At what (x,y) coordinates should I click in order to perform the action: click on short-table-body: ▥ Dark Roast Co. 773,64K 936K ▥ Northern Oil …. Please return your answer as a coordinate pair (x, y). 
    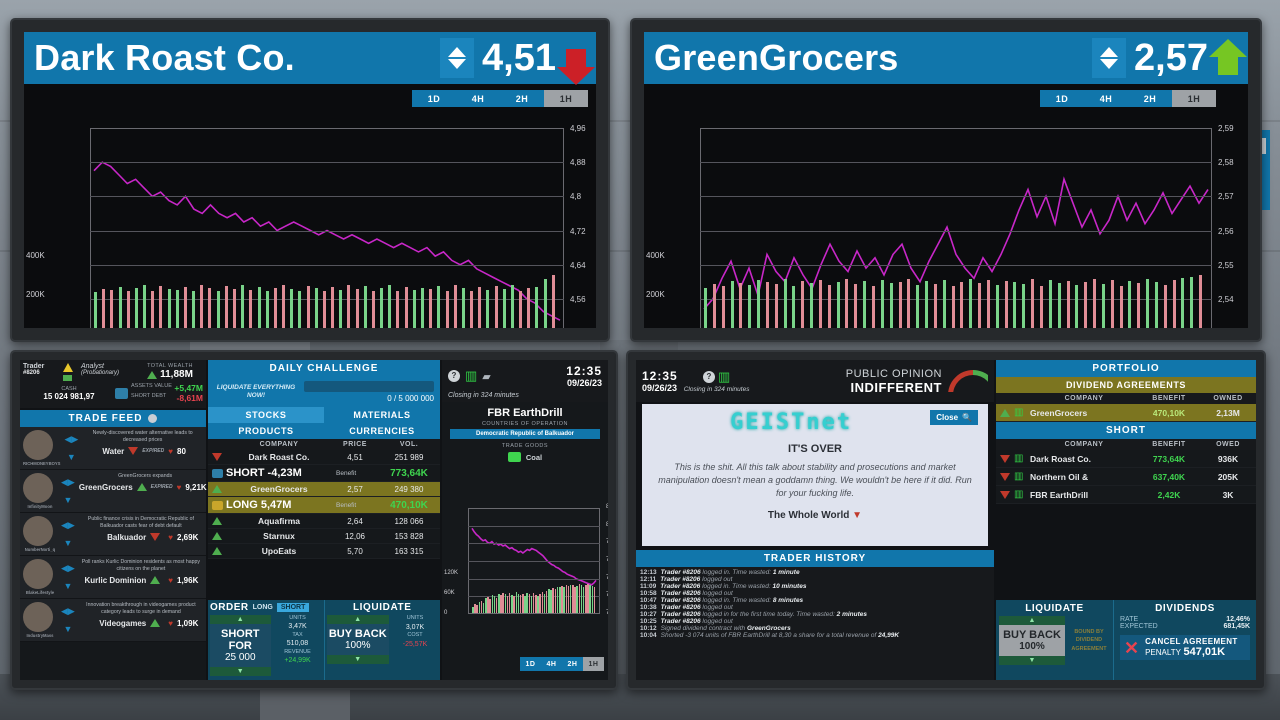
    Looking at the image, I should click on (1126, 477).